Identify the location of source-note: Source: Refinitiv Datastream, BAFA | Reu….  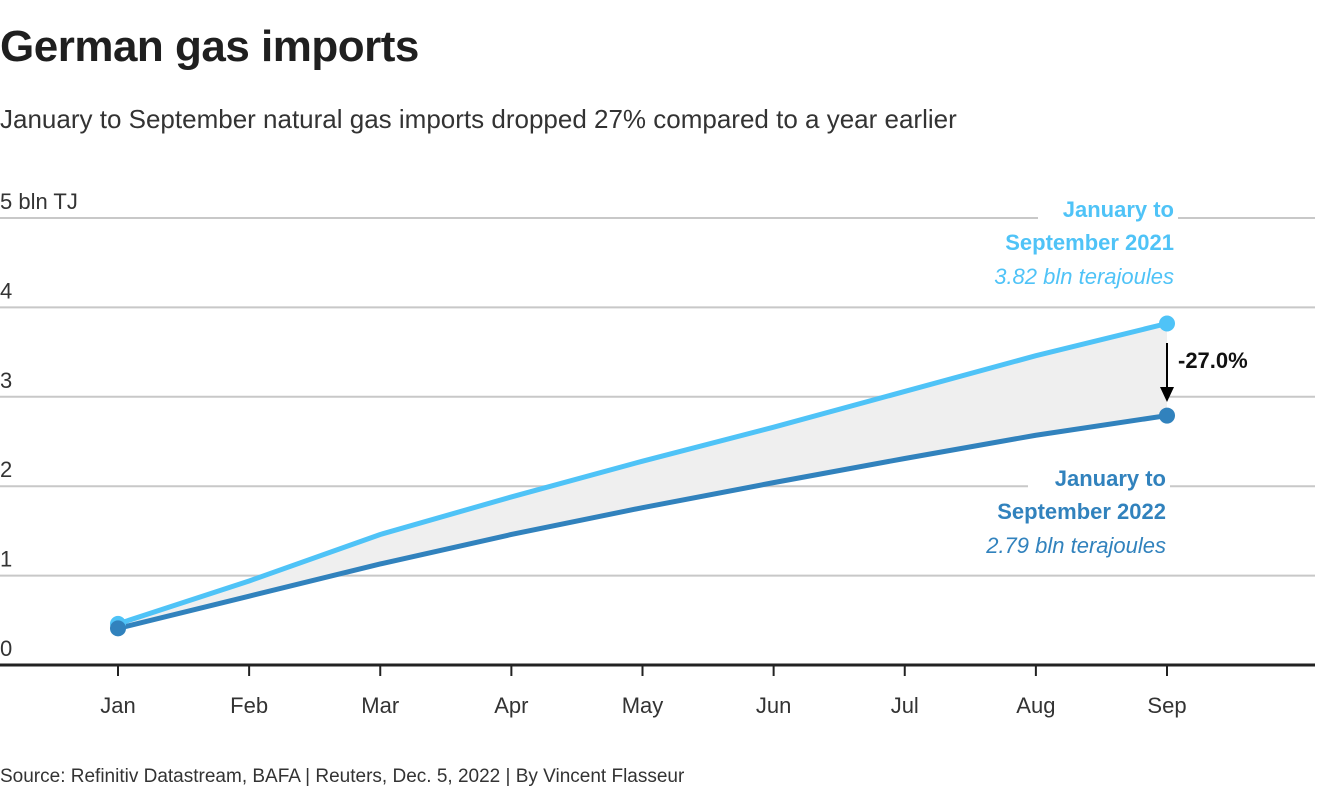
(342, 776).